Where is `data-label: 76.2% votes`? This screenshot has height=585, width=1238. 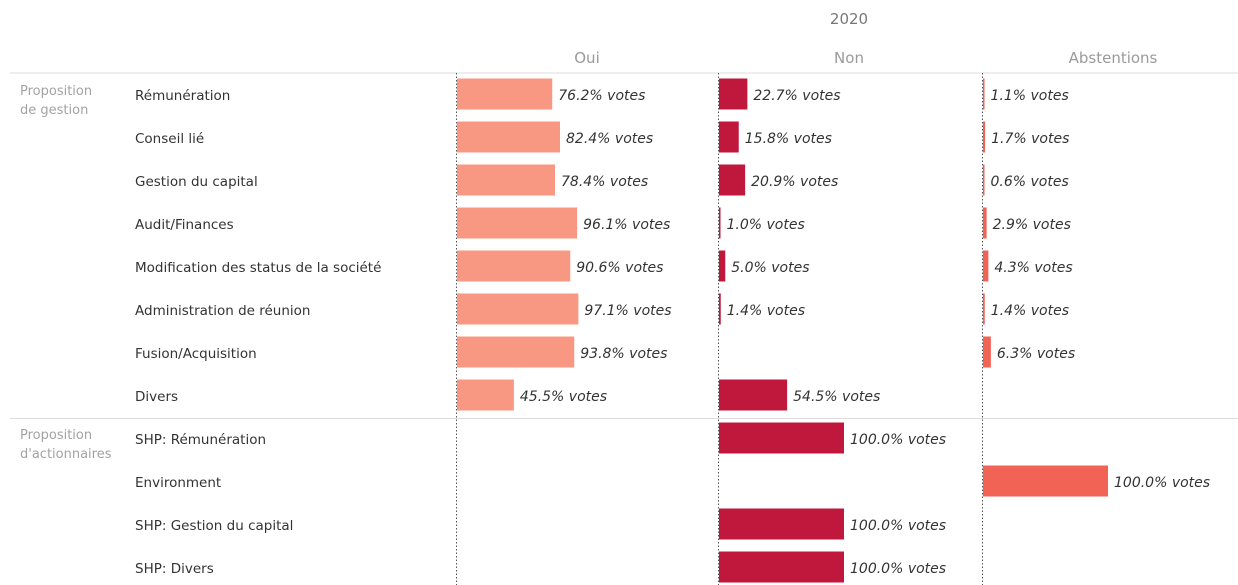
data-label: 76.2% votes is located at coordinates (601, 96).